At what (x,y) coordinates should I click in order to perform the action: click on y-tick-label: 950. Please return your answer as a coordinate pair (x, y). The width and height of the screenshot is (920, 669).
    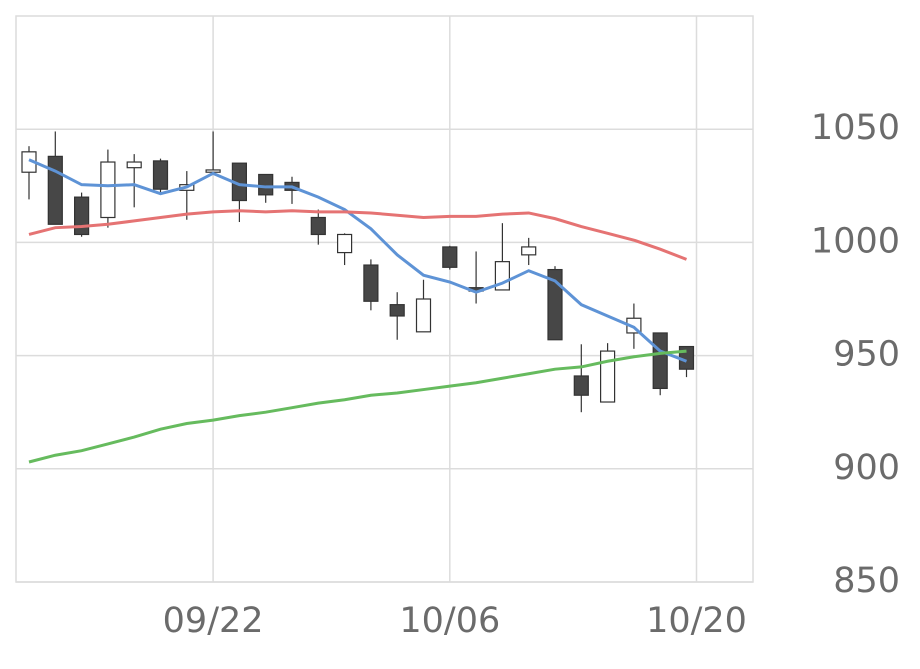
    Looking at the image, I should click on (866, 355).